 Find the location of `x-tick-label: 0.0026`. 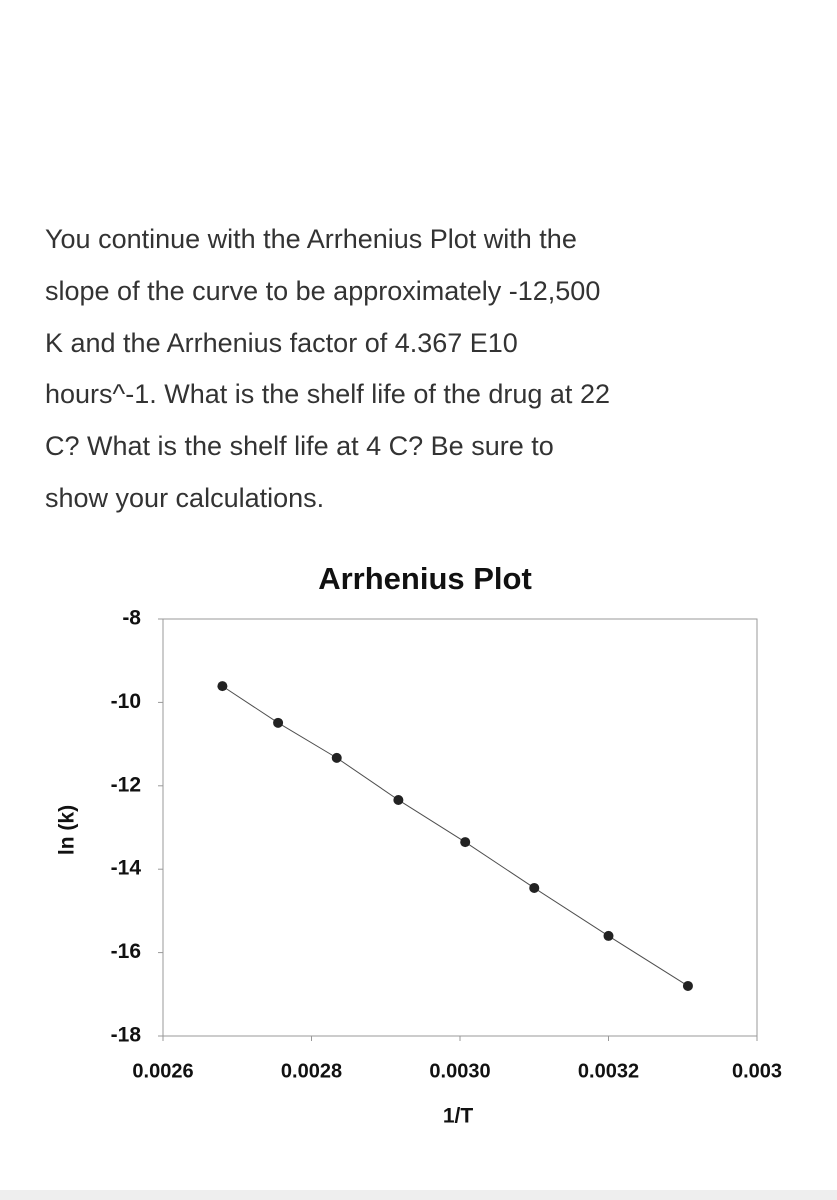

x-tick-label: 0.0026 is located at coordinates (162, 1071).